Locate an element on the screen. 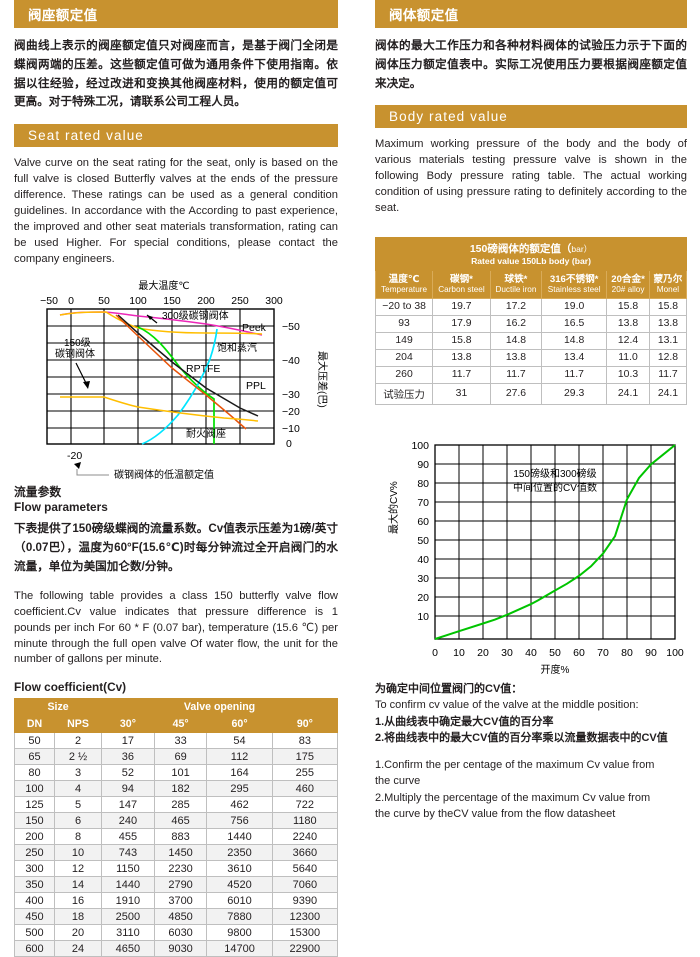 This screenshot has height=957, width=700. svg-text: 80 is located at coordinates (627, 653).